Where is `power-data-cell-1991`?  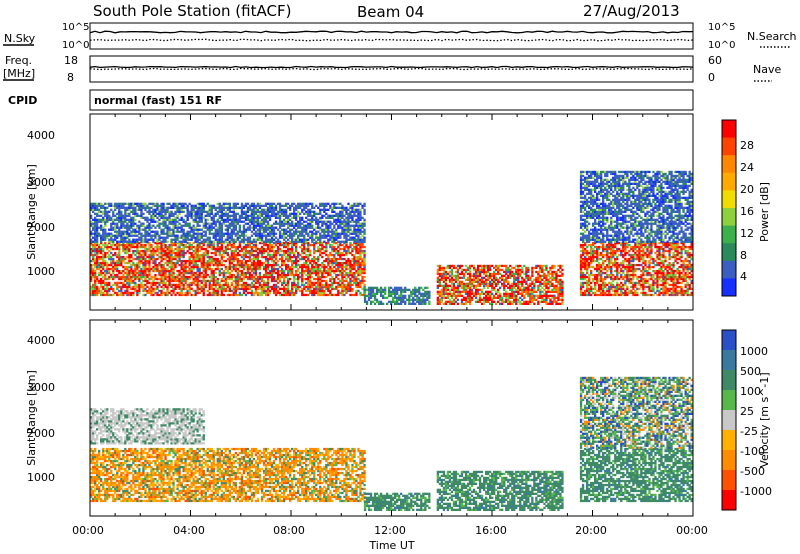 power-data-cell-1991 is located at coordinates (302, 279).